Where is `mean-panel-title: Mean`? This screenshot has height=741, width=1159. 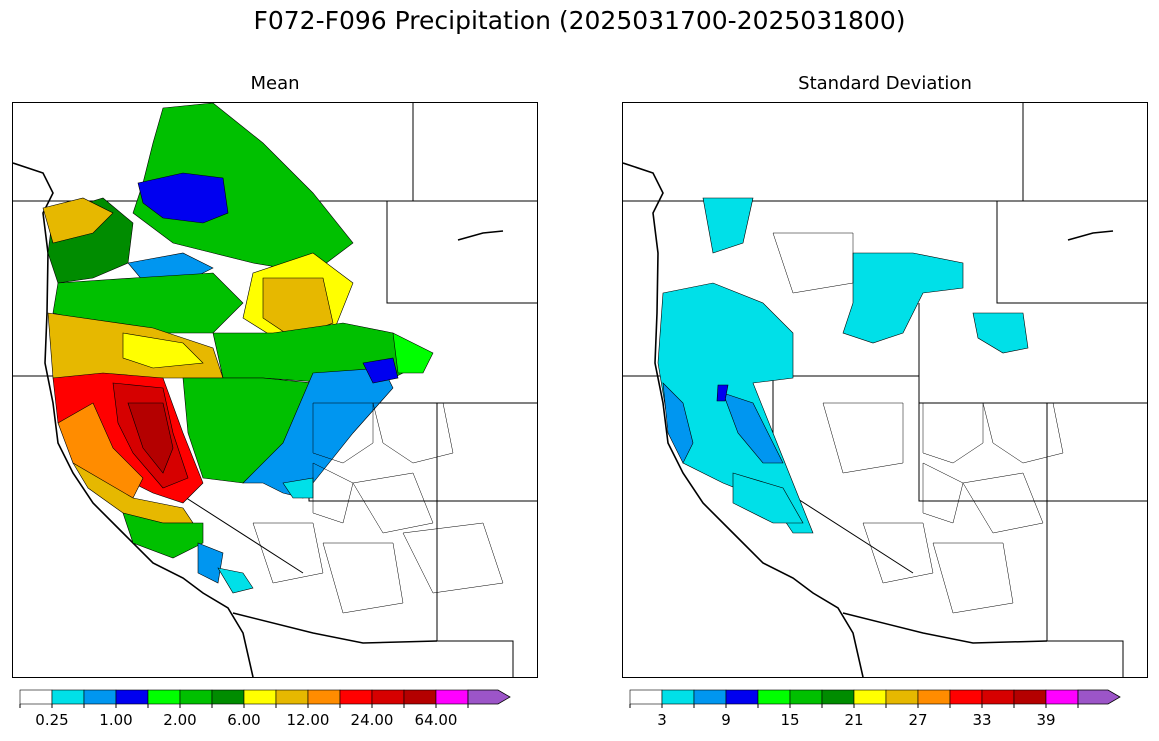
mean-panel-title: Mean is located at coordinates (275, 83).